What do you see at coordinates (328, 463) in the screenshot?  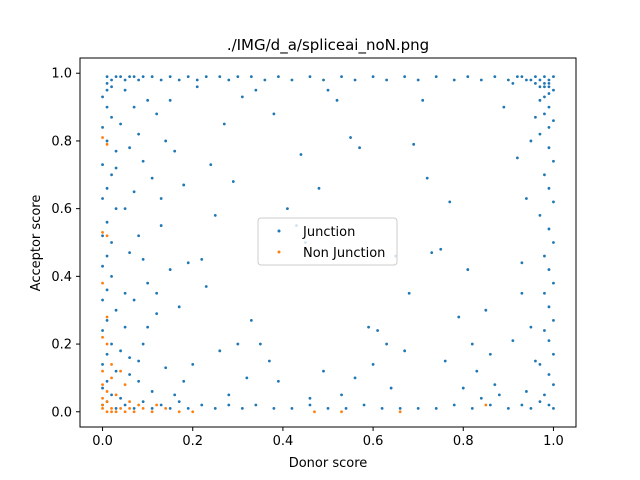 I see `x-axis-label: Donor score` at bounding box center [328, 463].